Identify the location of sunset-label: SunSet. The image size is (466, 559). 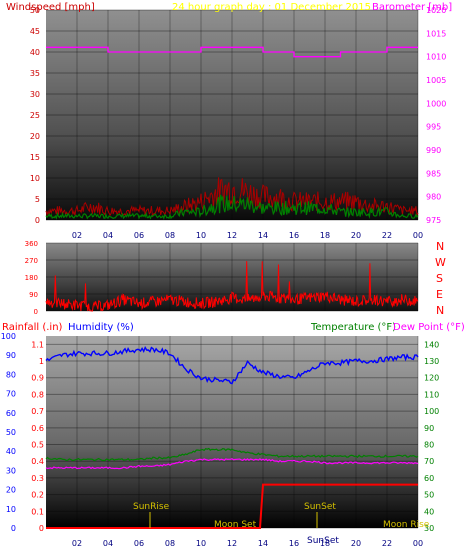
(320, 507).